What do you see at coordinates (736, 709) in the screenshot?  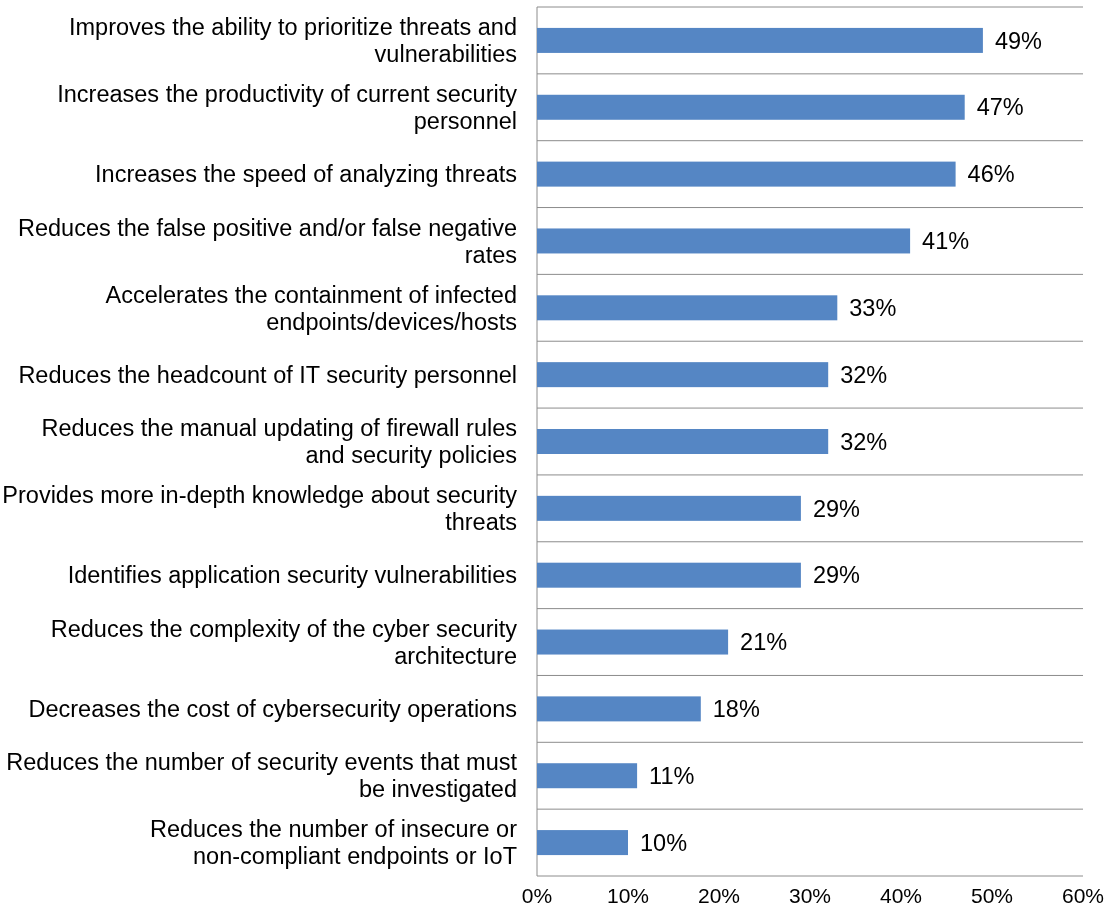 I see `data-label: 18%` at bounding box center [736, 709].